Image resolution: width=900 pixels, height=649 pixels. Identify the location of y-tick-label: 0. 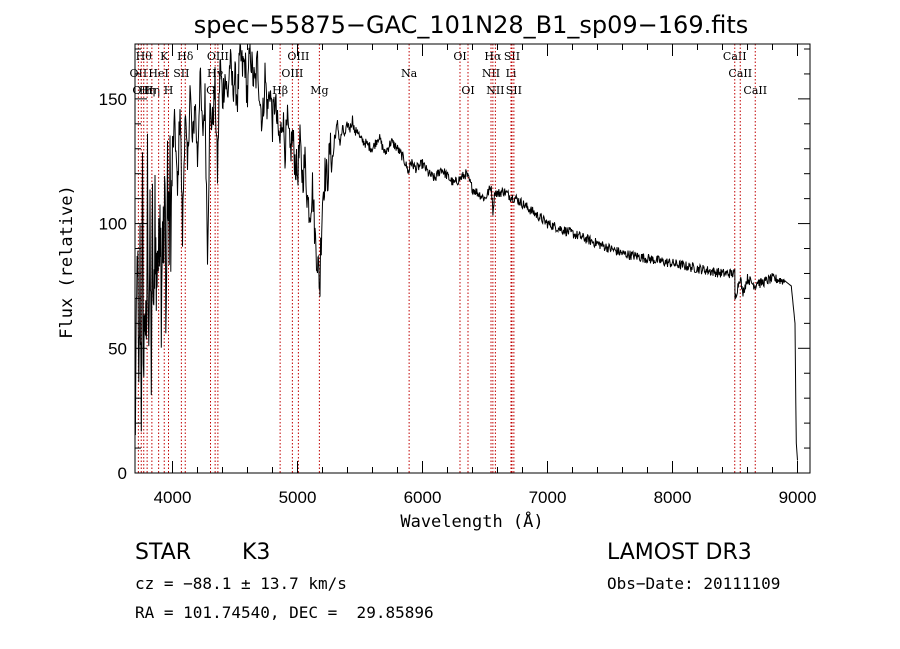
(122, 473).